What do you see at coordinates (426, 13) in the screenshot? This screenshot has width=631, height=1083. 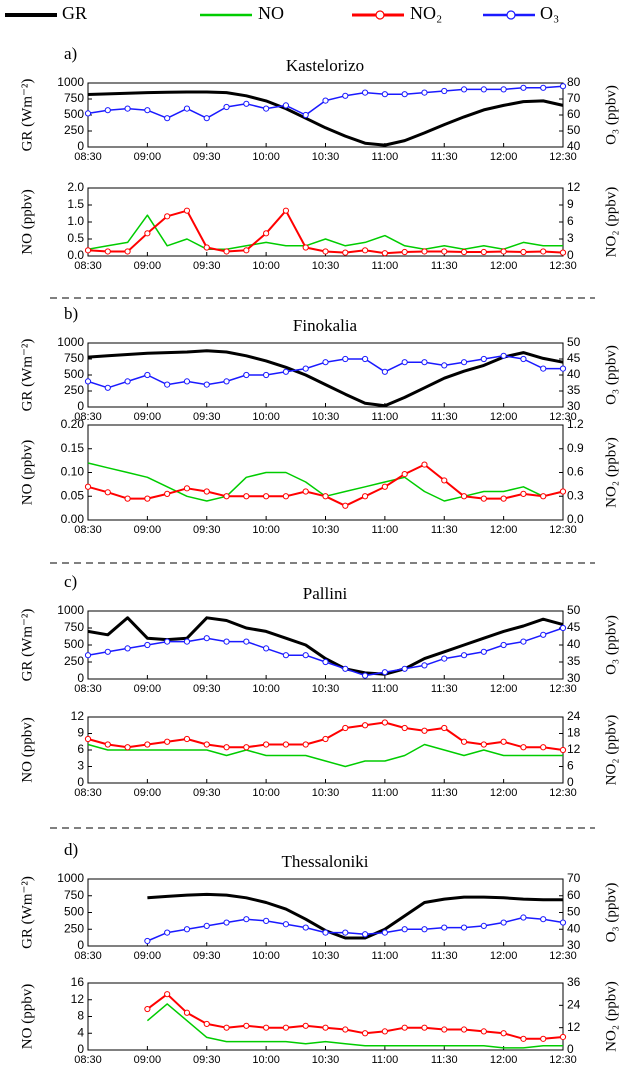 I see `legend-label: NO₂` at bounding box center [426, 13].